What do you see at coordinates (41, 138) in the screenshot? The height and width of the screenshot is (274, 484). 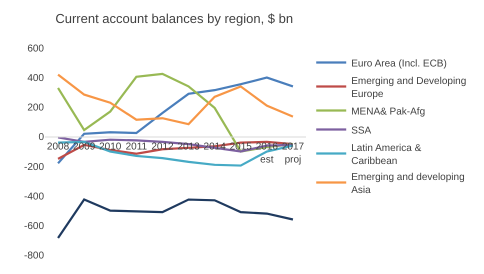 I see `y-tick-label: 0` at bounding box center [41, 138].